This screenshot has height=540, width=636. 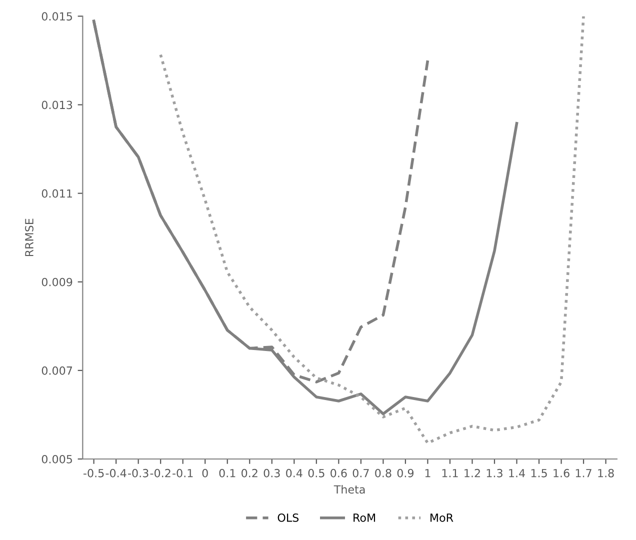 What do you see at coordinates (606, 473) in the screenshot?
I see `x-tick-label: 1.8` at bounding box center [606, 473].